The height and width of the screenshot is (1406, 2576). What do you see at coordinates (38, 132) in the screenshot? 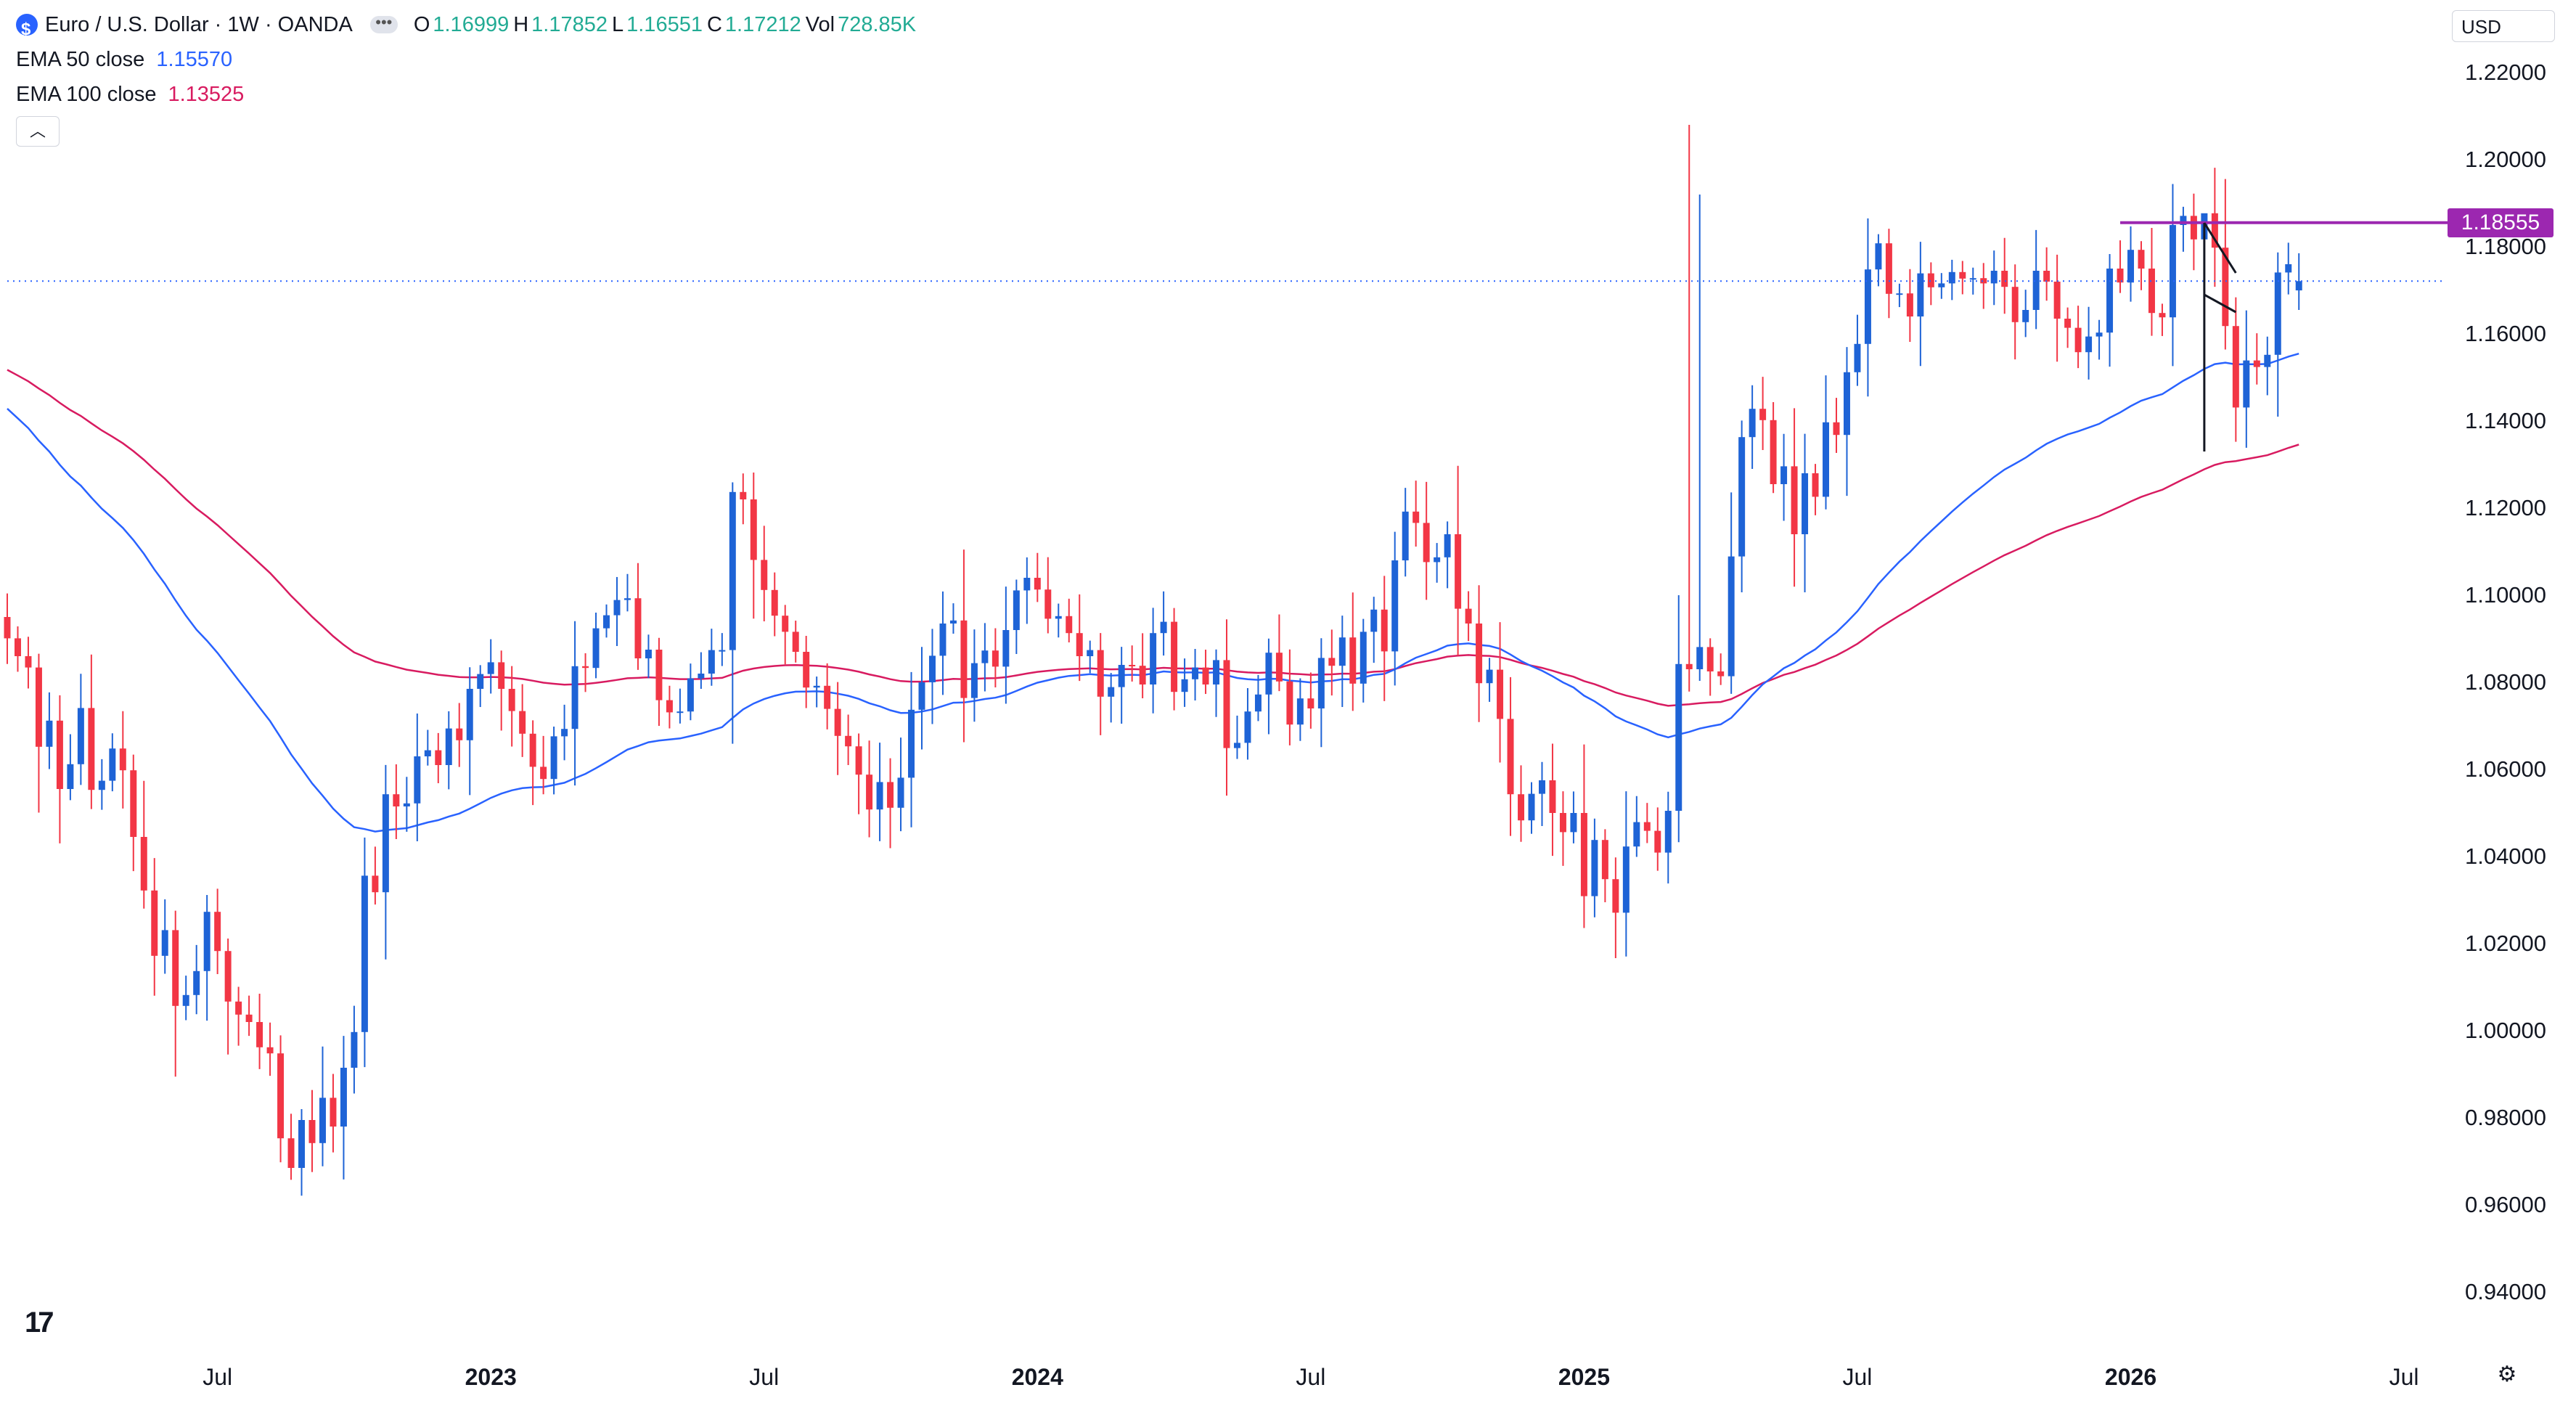
I see `collapse-legend-button: ︿` at bounding box center [38, 132].